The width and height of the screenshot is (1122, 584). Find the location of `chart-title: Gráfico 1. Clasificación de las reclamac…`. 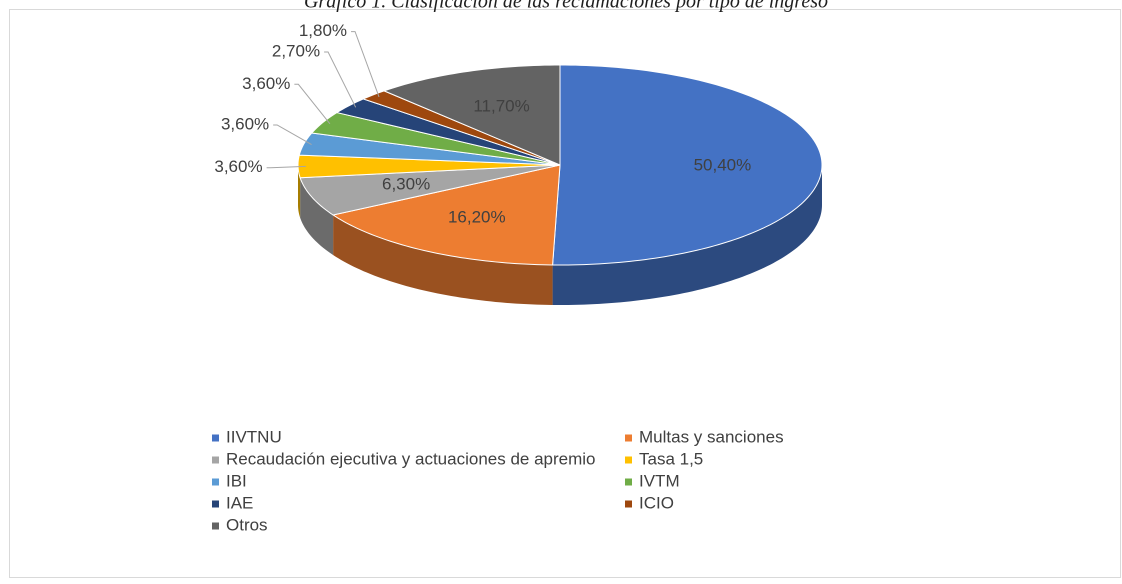

chart-title: Gráfico 1. Clasificación de las reclamac… is located at coordinates (566, 6).